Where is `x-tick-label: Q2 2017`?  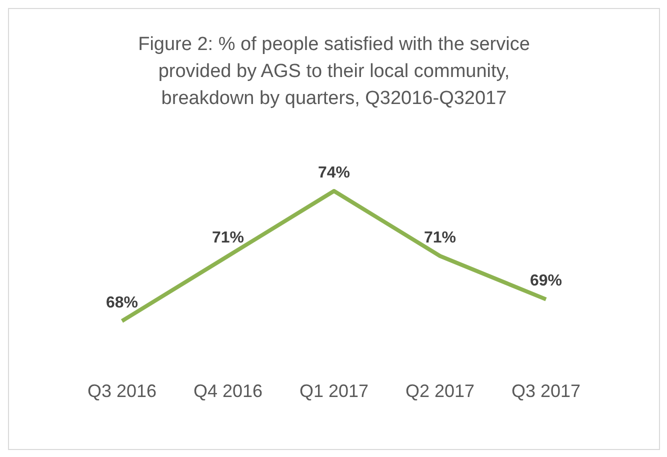 x-tick-label: Q2 2017 is located at coordinates (440, 390).